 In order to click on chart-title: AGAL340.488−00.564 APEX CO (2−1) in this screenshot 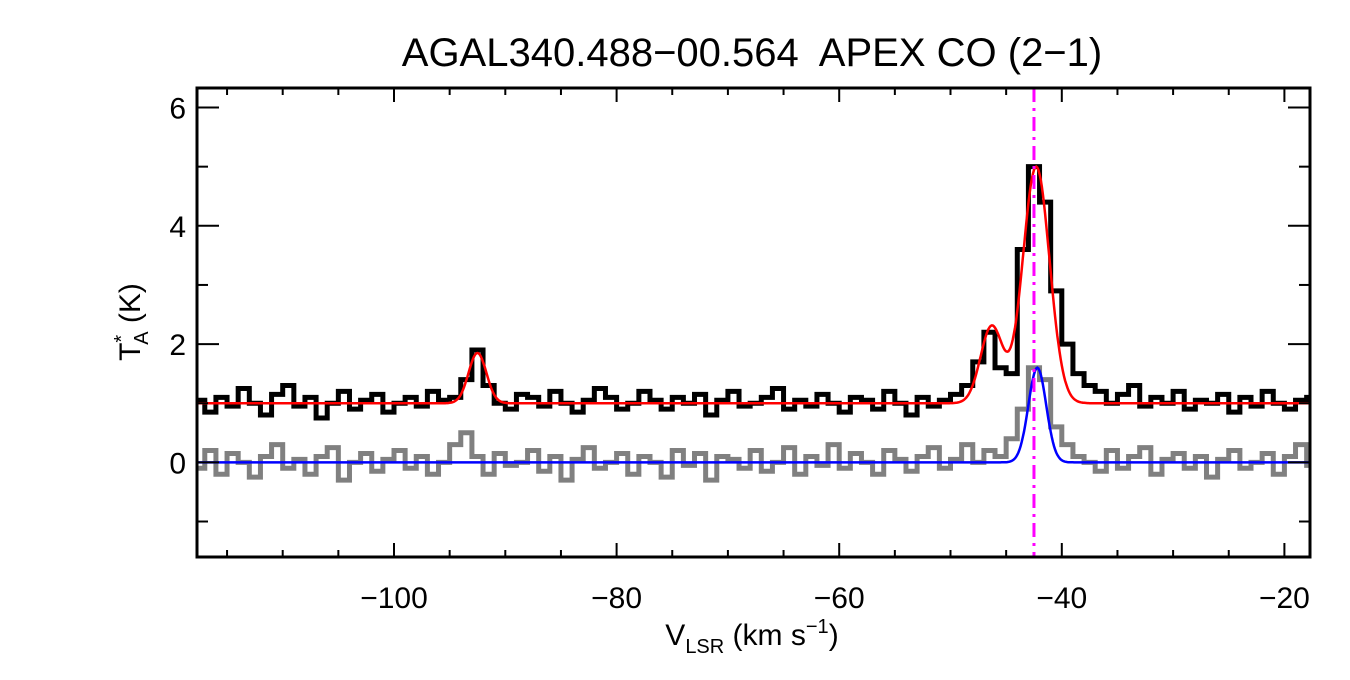, I will do `click(752, 53)`.